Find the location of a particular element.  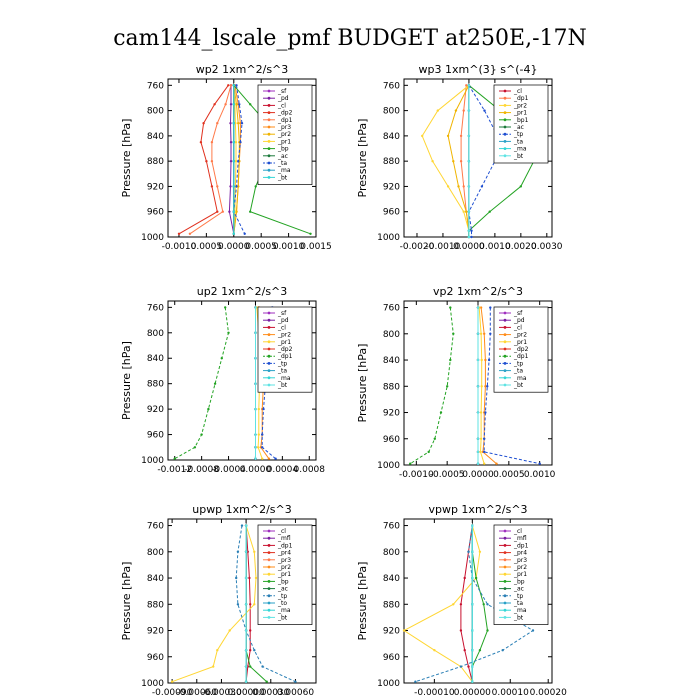

series-line-dp1 is located at coordinates (431, 386).